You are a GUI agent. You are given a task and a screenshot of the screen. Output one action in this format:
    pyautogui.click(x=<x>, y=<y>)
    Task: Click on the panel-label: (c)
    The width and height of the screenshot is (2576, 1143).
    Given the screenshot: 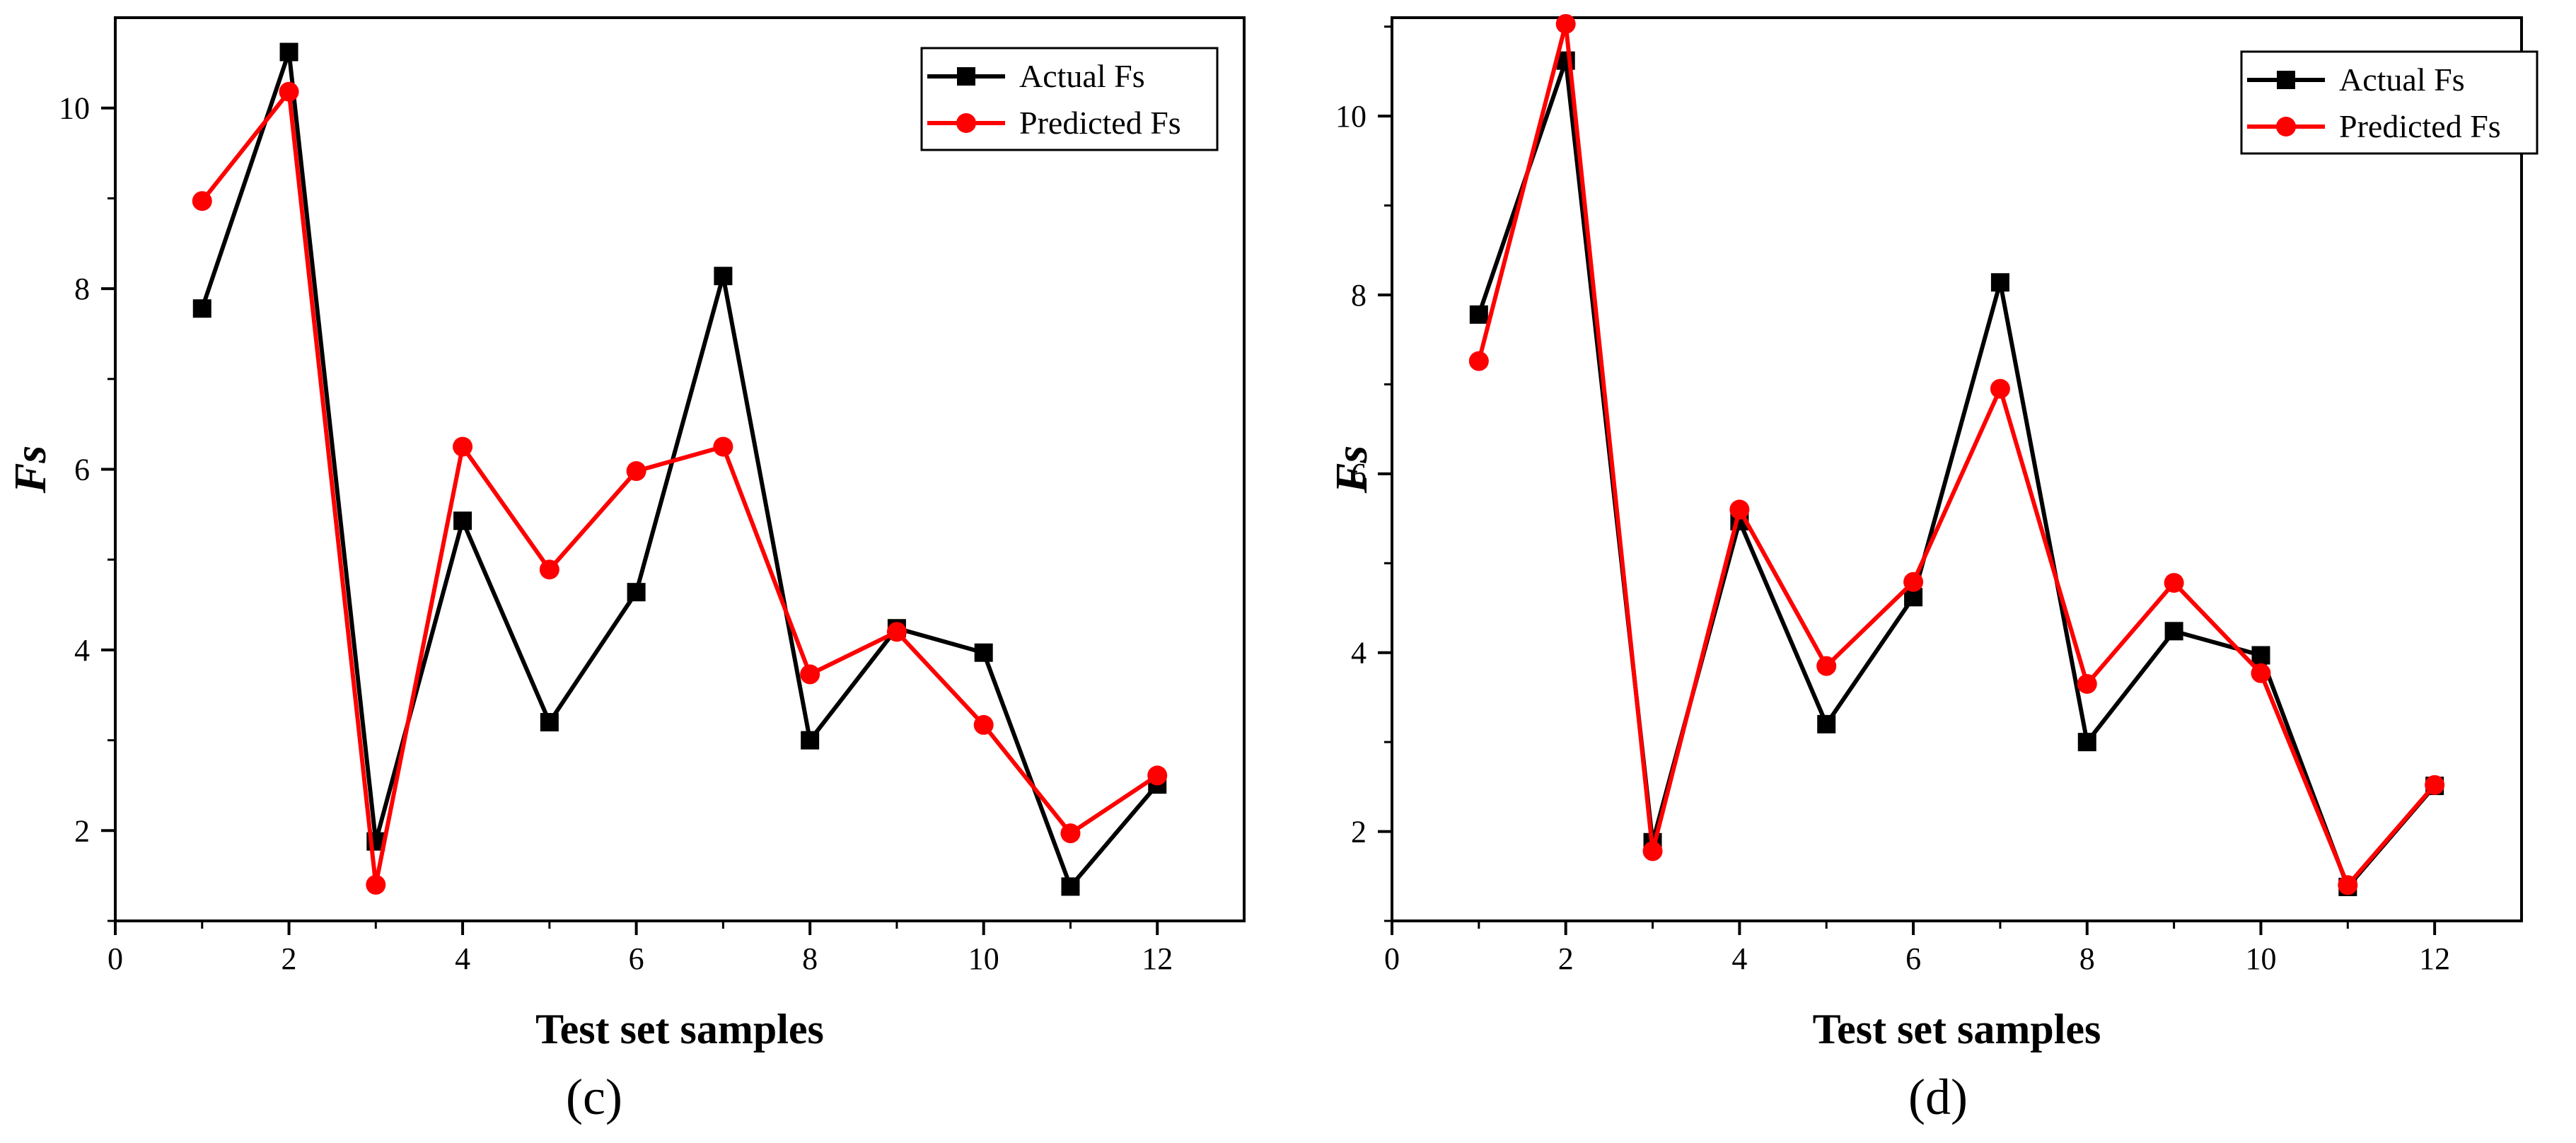 What is the action you would take?
    pyautogui.click(x=594, y=1097)
    